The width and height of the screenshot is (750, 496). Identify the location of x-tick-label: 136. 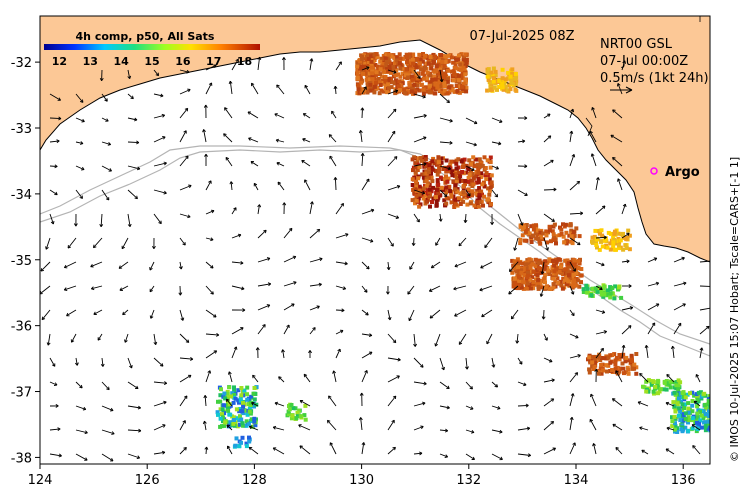
(683, 480).